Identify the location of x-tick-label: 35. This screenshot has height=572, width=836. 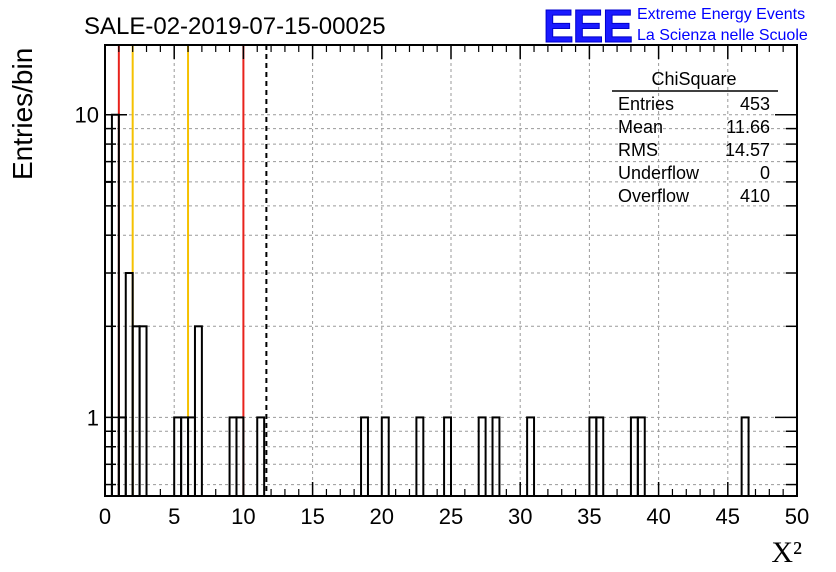
(589, 516).